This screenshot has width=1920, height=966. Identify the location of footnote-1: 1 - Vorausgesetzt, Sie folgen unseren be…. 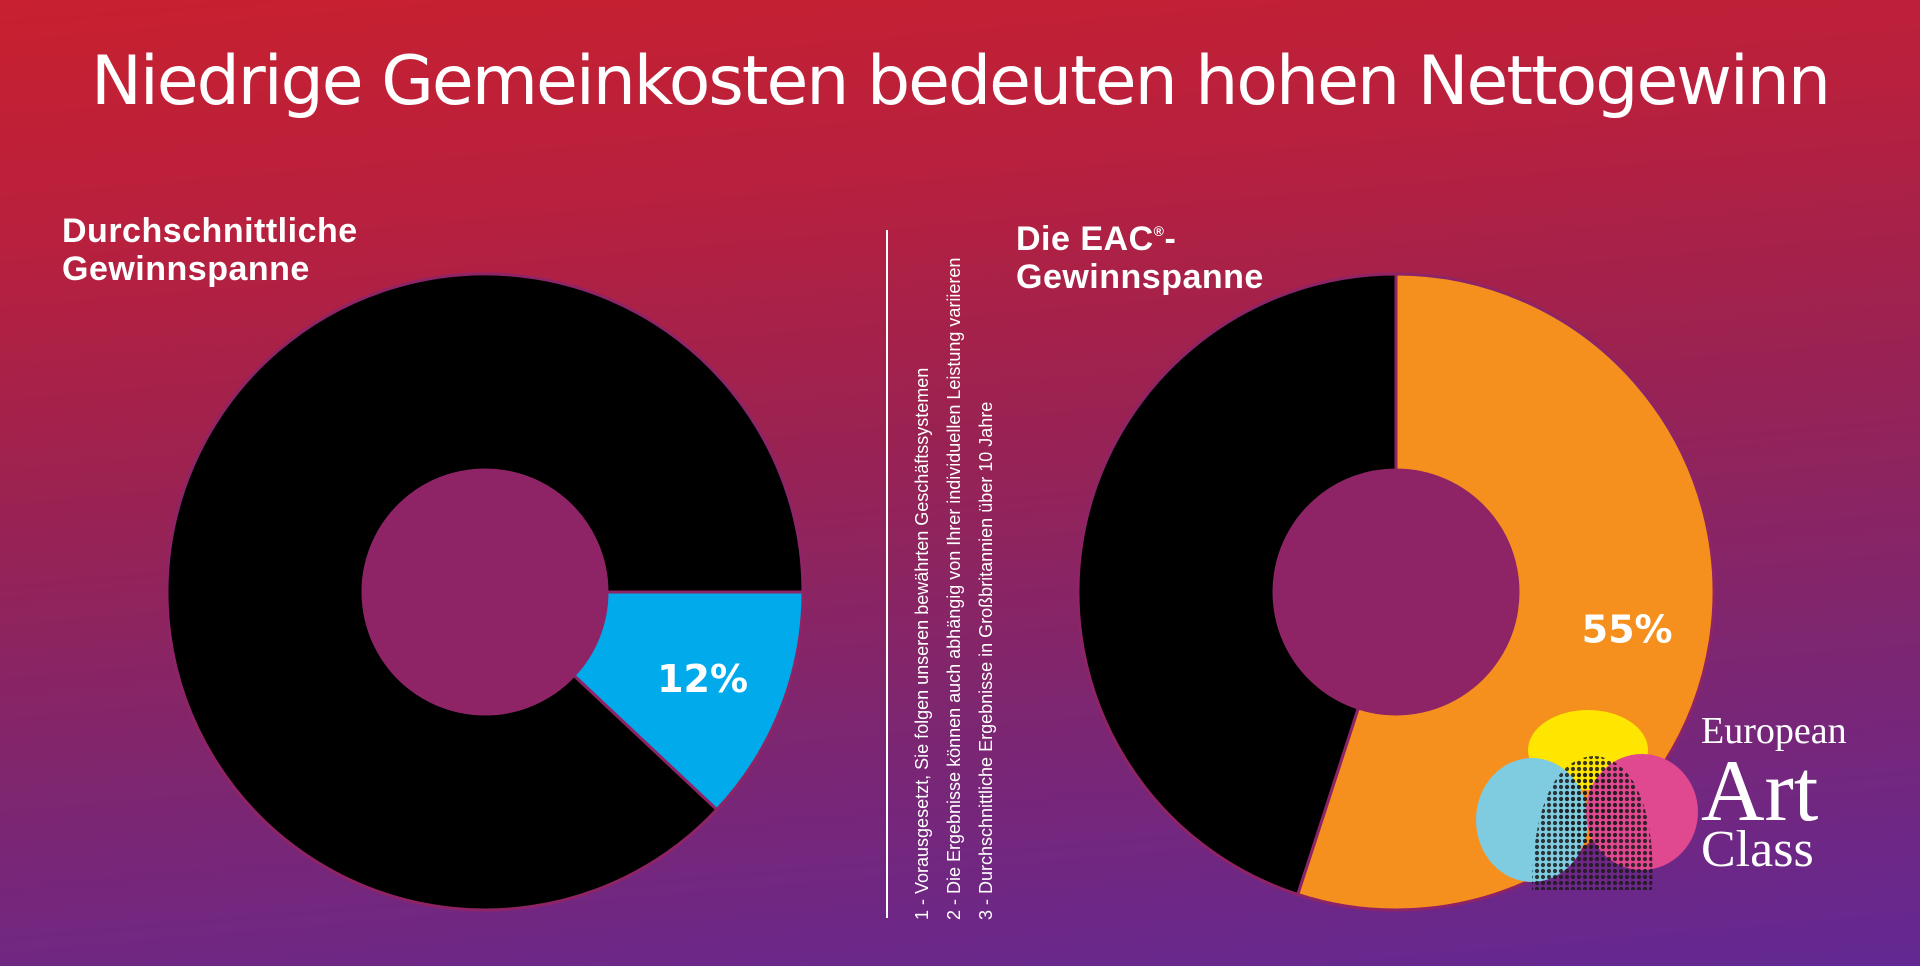
(922, 643).